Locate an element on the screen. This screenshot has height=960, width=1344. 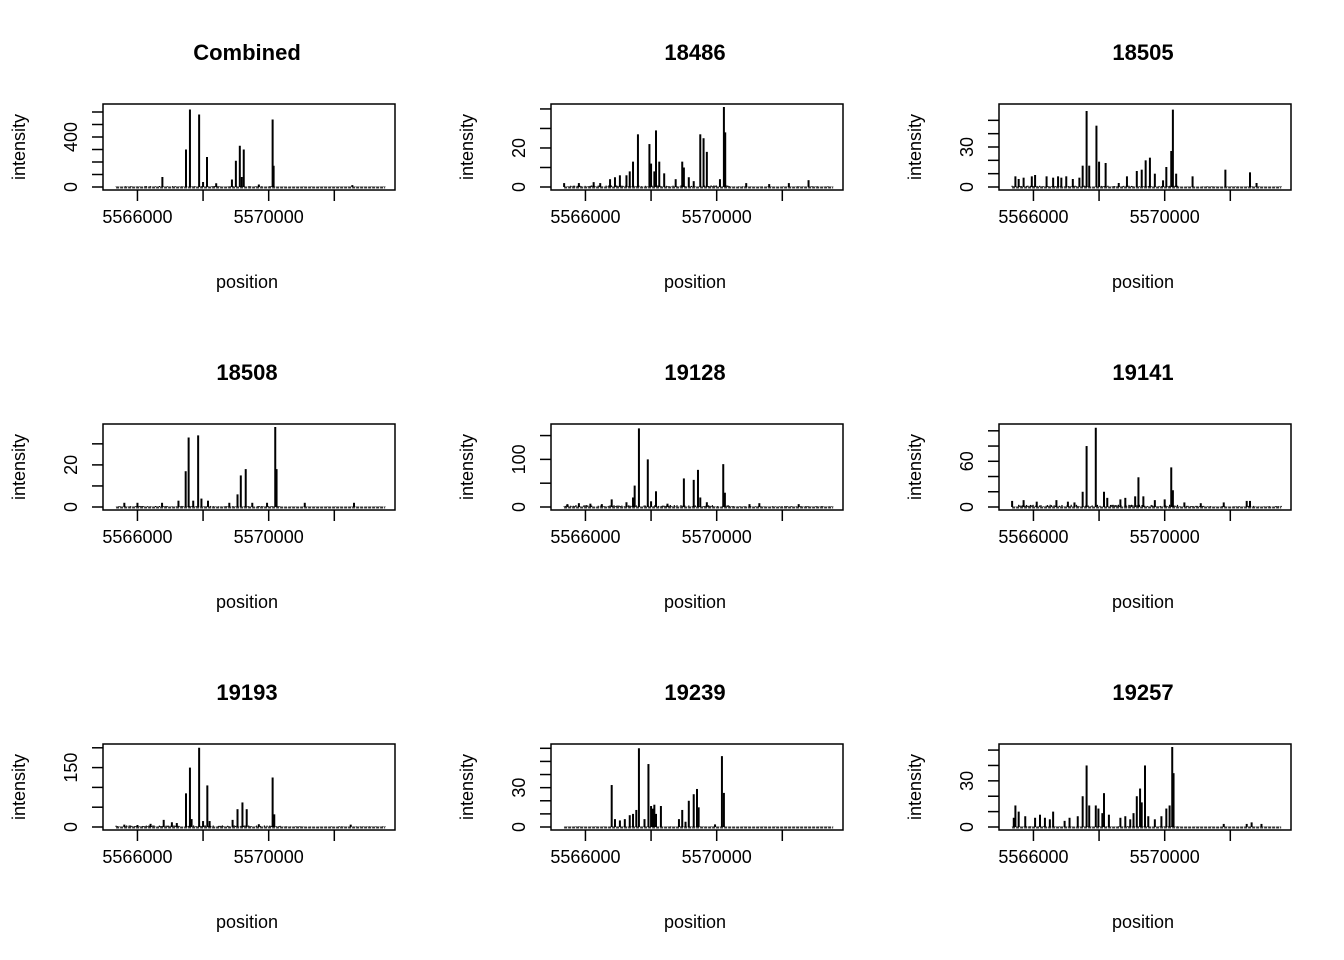
panel-title: 19257 is located at coordinates (1142, 692).